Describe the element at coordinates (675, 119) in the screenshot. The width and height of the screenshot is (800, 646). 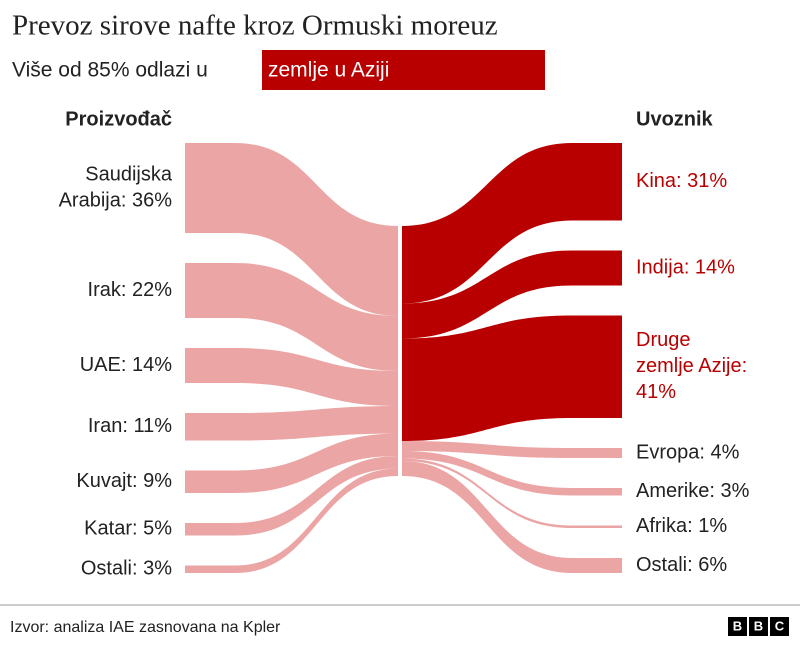
I see `target-header: Uvoznik` at that location.